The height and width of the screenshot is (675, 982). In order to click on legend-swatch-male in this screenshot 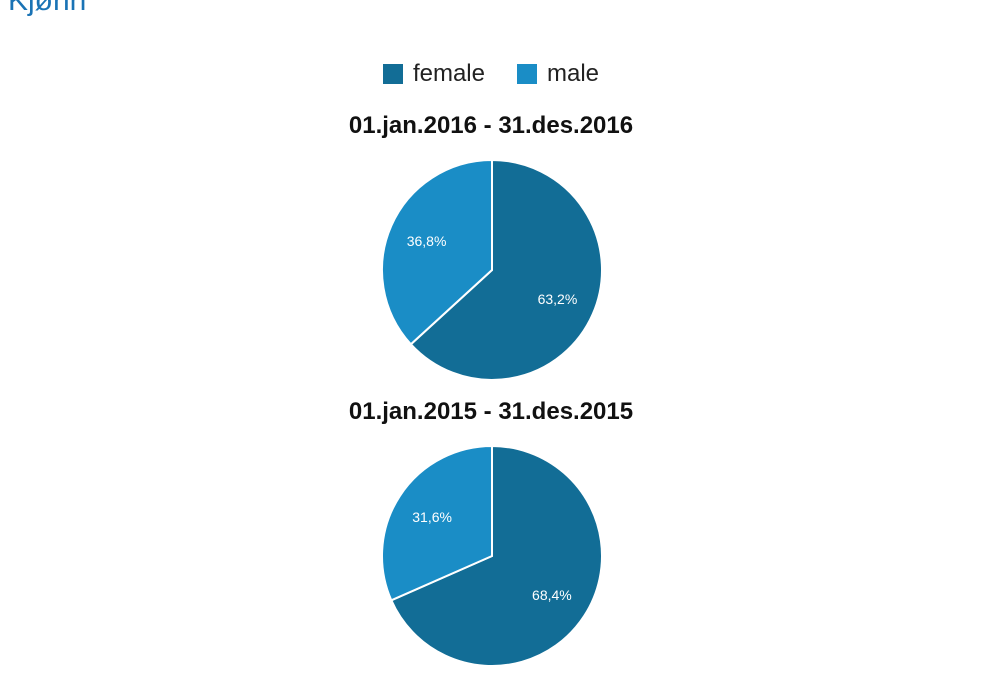, I will do `click(527, 74)`.